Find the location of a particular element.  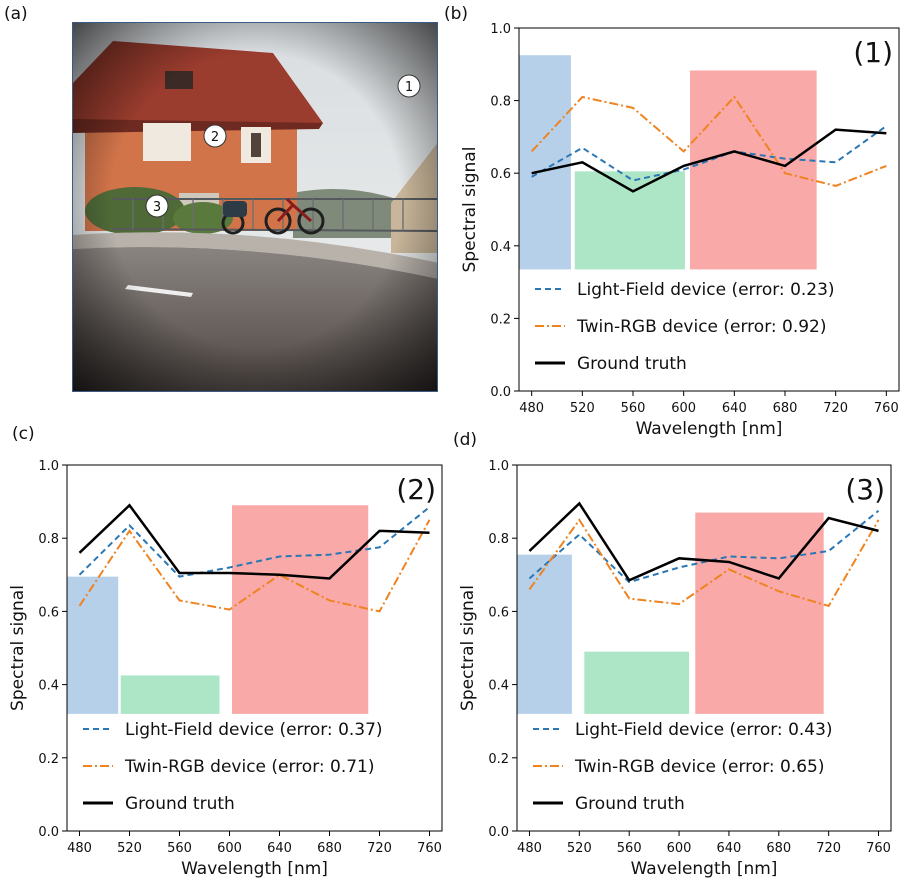

svg-text: 1 is located at coordinates (409, 87).